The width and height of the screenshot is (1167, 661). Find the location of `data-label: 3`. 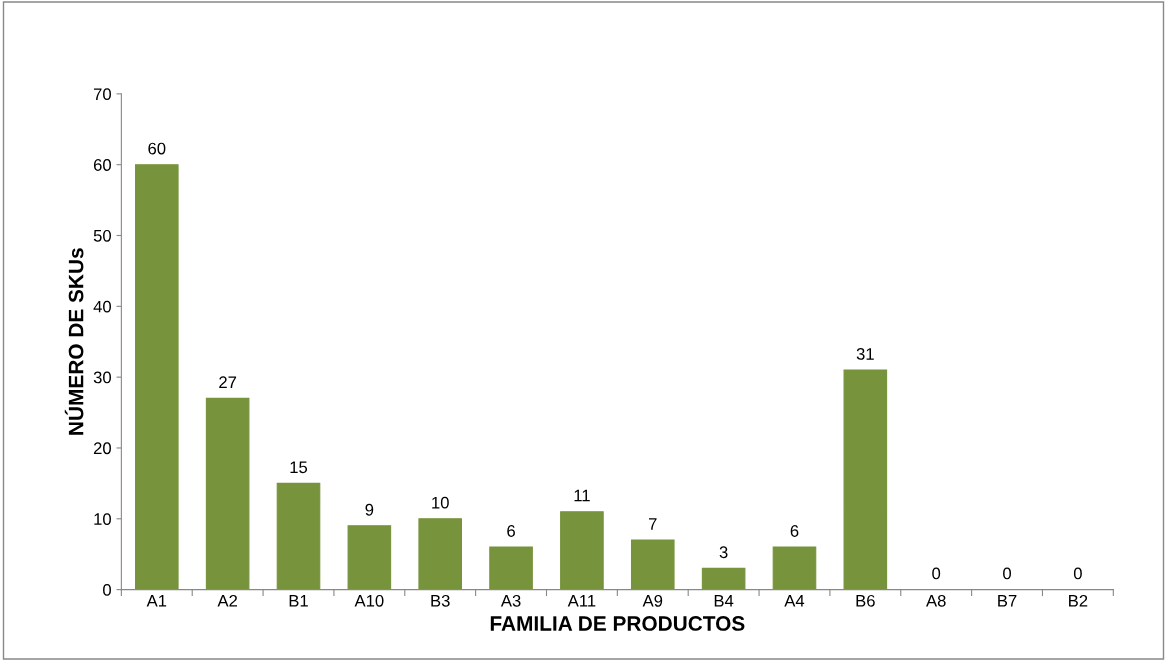

data-label: 3 is located at coordinates (723, 552).